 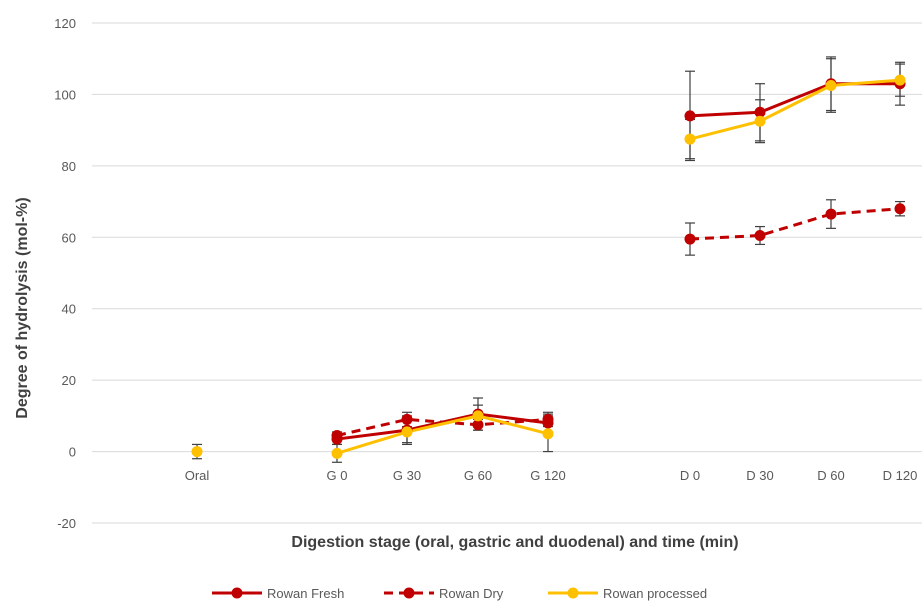 I want to click on legend: Rowan Fresh Rowan Dry Rowan processed, so click(x=459, y=593).